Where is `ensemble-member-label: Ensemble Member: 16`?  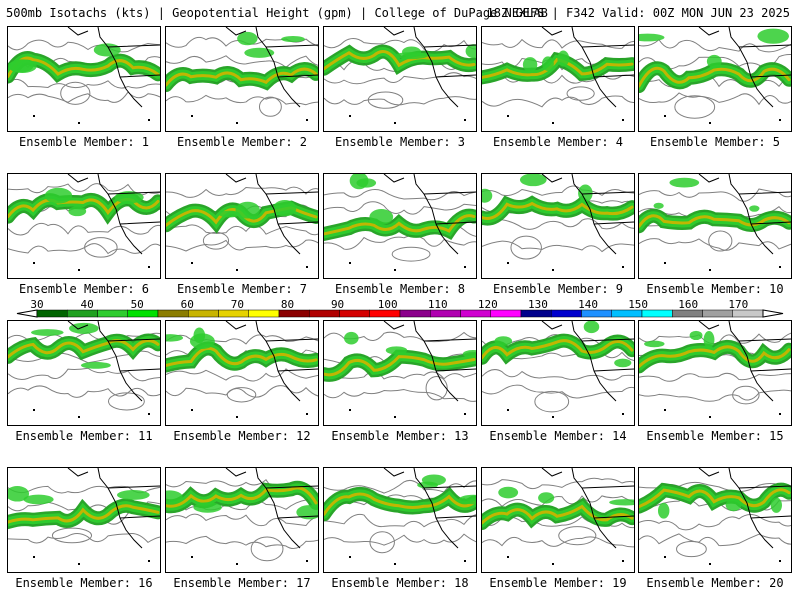
ensemble-member-label: Ensemble Member: 16 is located at coordinates (84, 583).